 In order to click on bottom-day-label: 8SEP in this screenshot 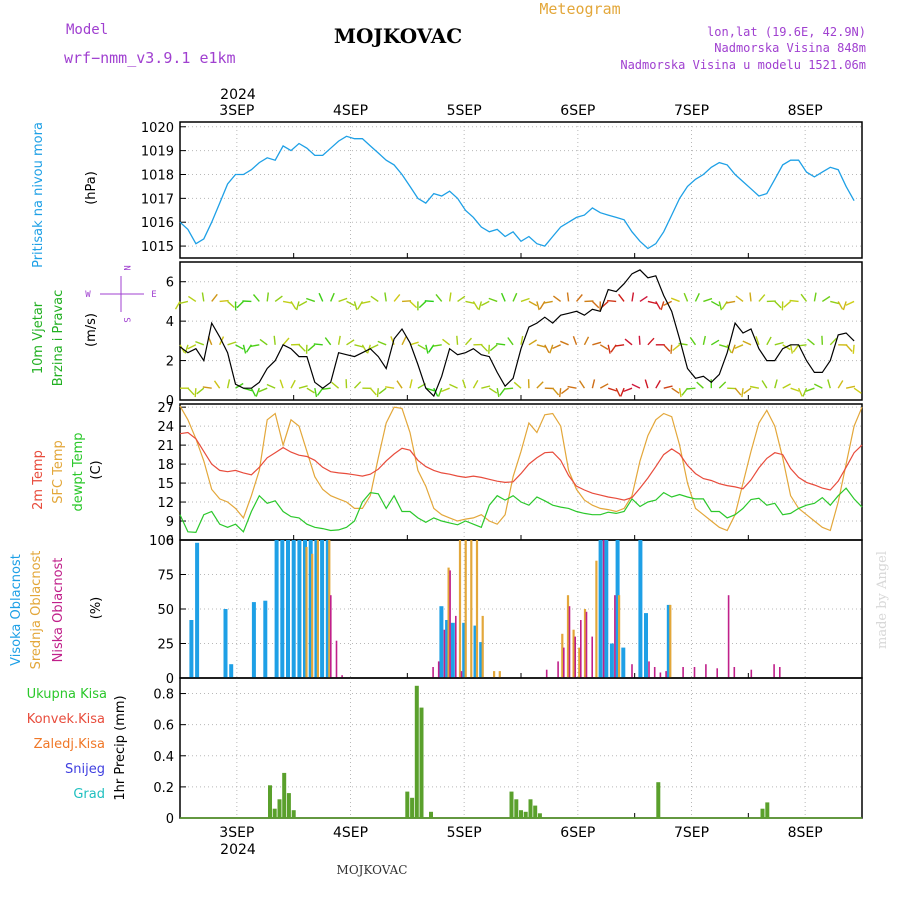, I will do `click(805, 833)`.